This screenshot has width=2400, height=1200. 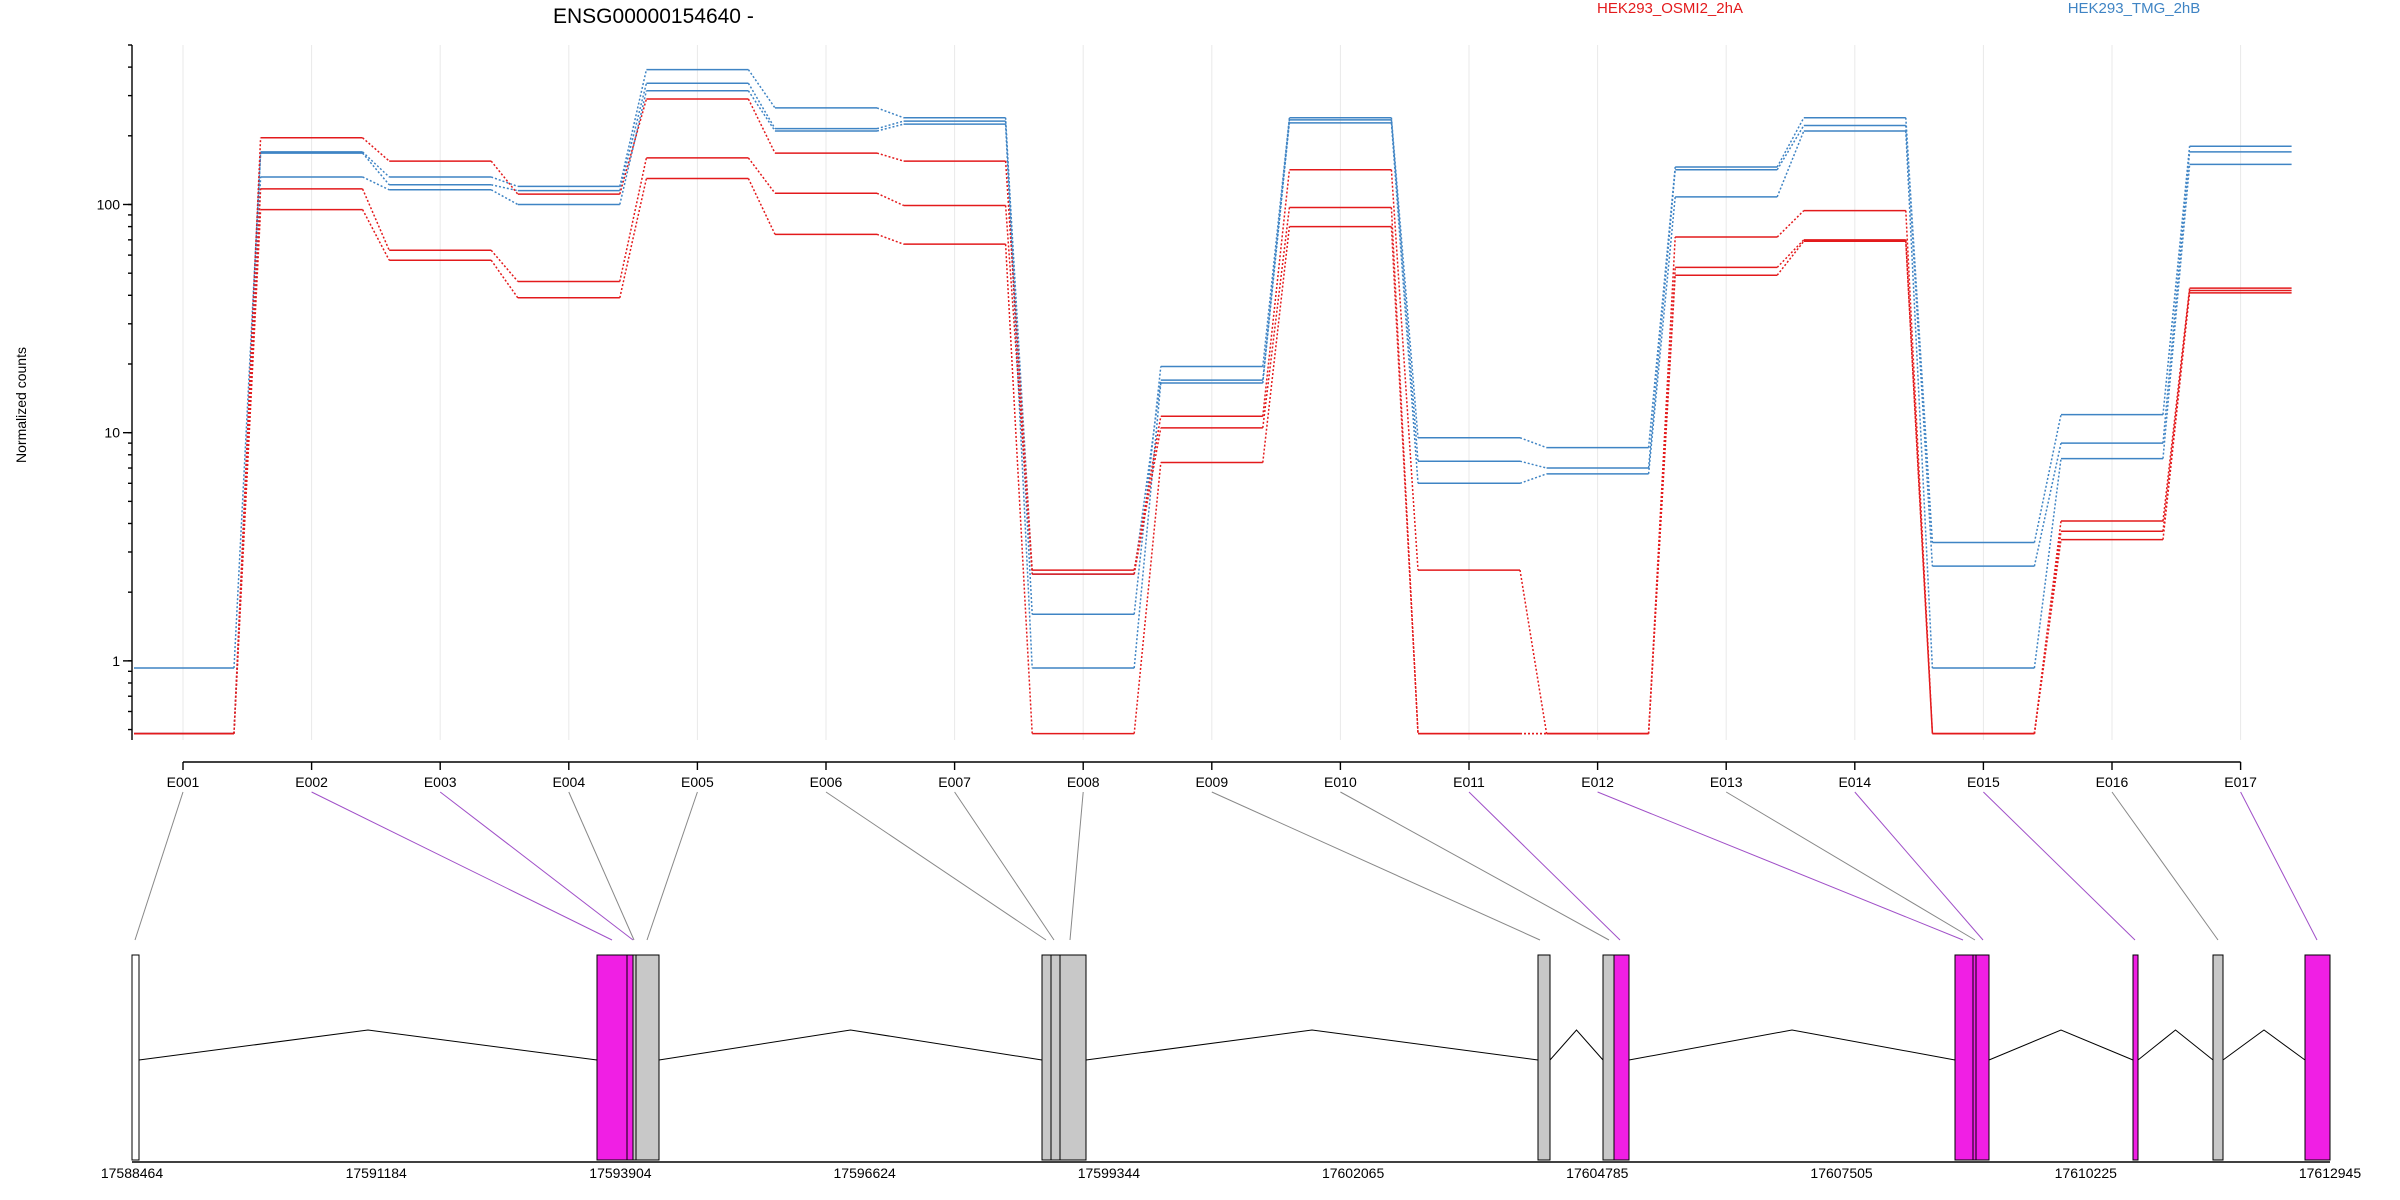 I want to click on x-tick-label-e007: E007, so click(x=954, y=782).